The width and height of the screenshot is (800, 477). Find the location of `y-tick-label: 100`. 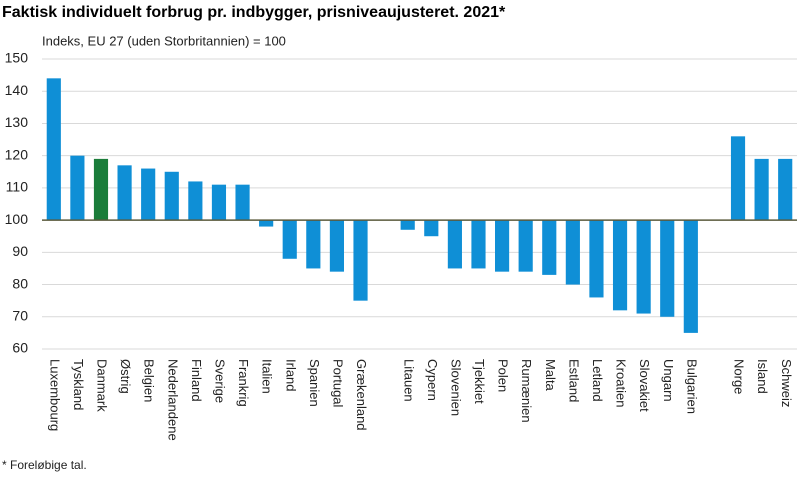

y-tick-label: 100 is located at coordinates (17, 219).